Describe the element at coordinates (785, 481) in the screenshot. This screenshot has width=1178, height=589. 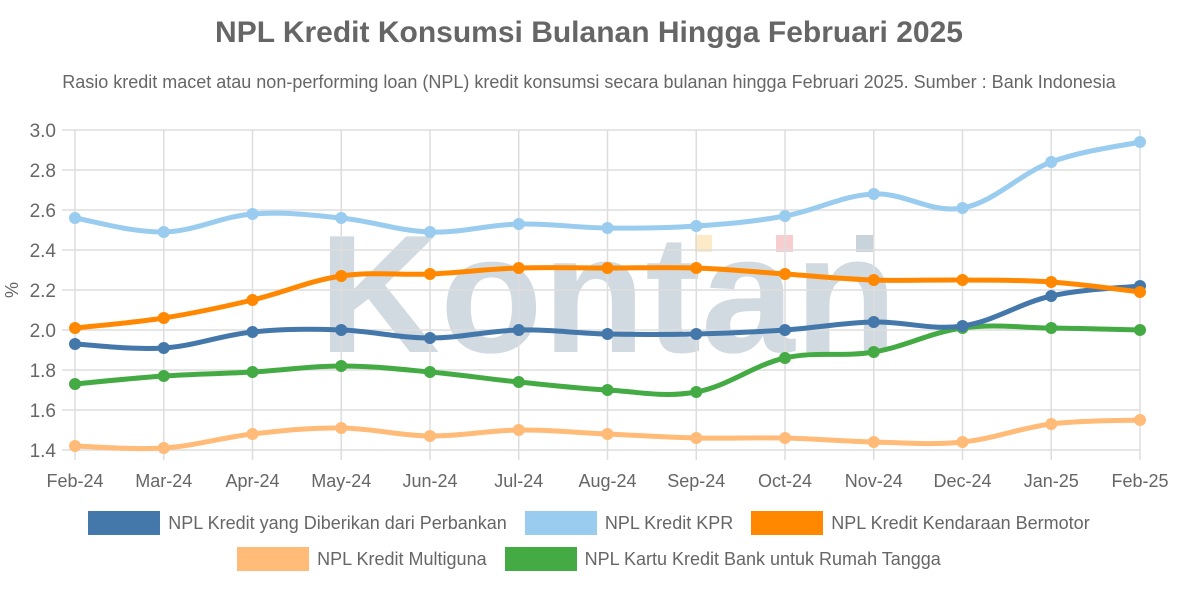
I see `x-tick-label: Oct-24` at that location.